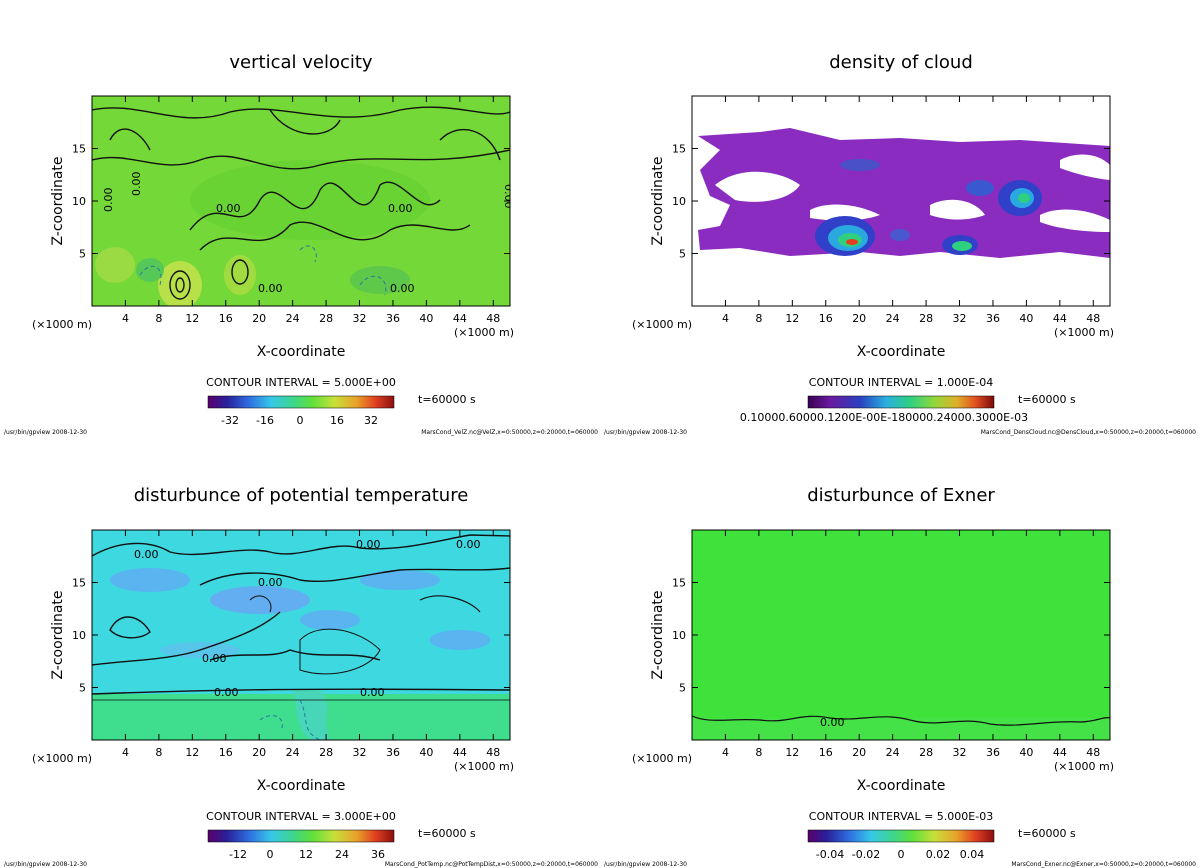  Describe the element at coordinates (230, 420) in the screenshot. I see `colorbar-tick: -32` at that location.